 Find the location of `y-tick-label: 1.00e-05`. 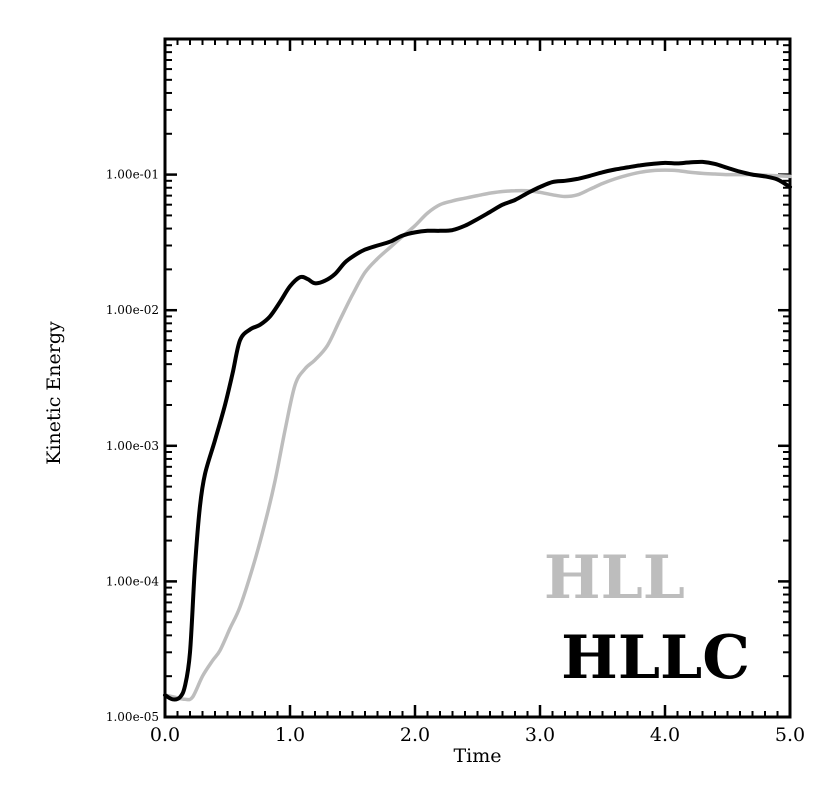

y-tick-label: 1.00e-05 is located at coordinates (132, 717).